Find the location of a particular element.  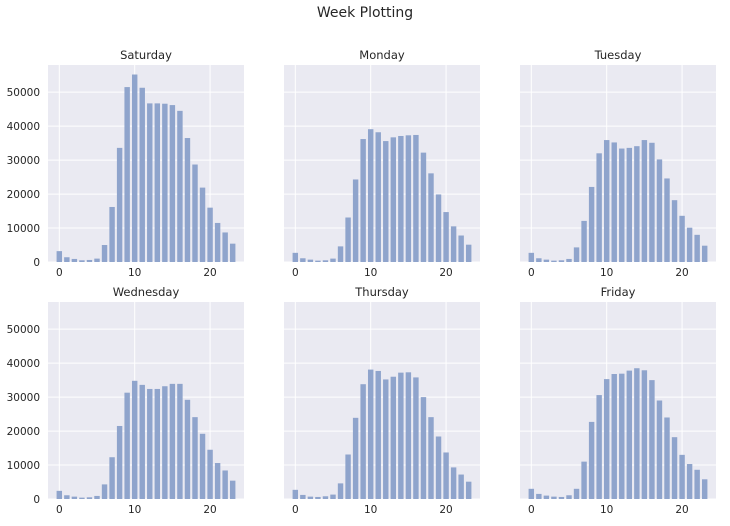

panel-title: Friday is located at coordinates (618, 292).